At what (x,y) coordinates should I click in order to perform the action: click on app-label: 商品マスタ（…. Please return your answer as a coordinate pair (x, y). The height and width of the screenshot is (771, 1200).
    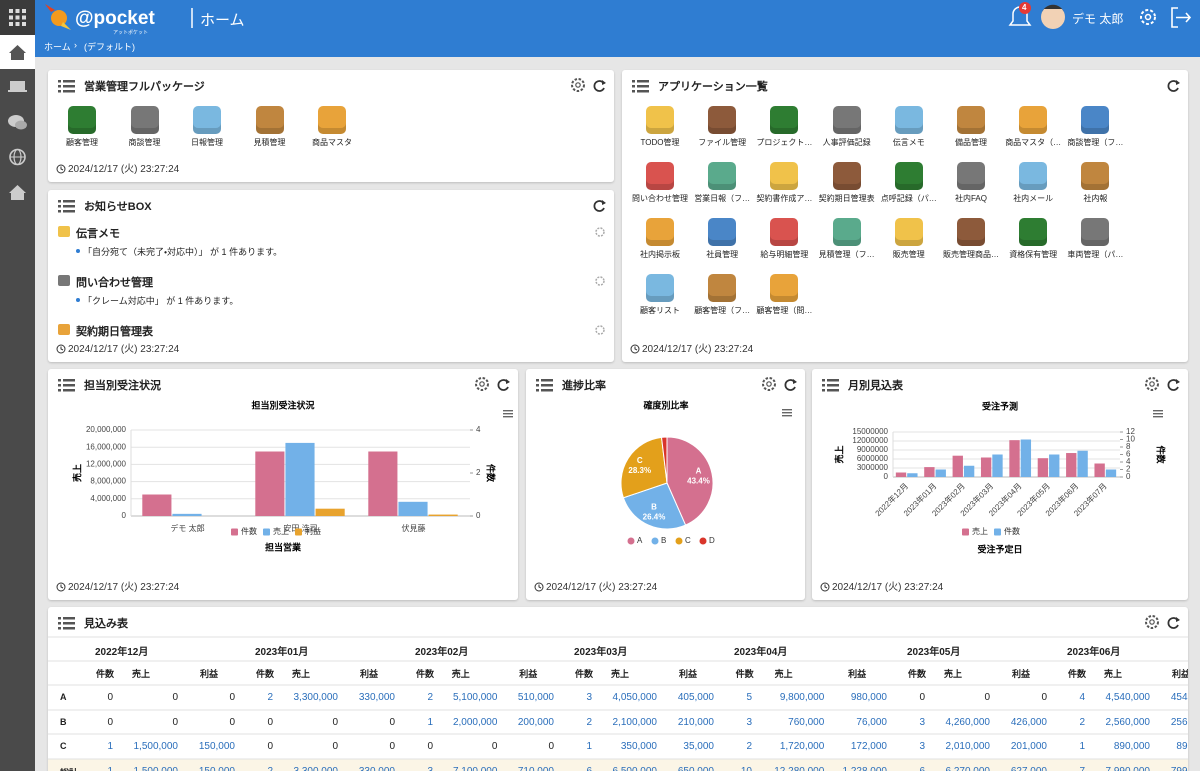
    Looking at the image, I should click on (1033, 142).